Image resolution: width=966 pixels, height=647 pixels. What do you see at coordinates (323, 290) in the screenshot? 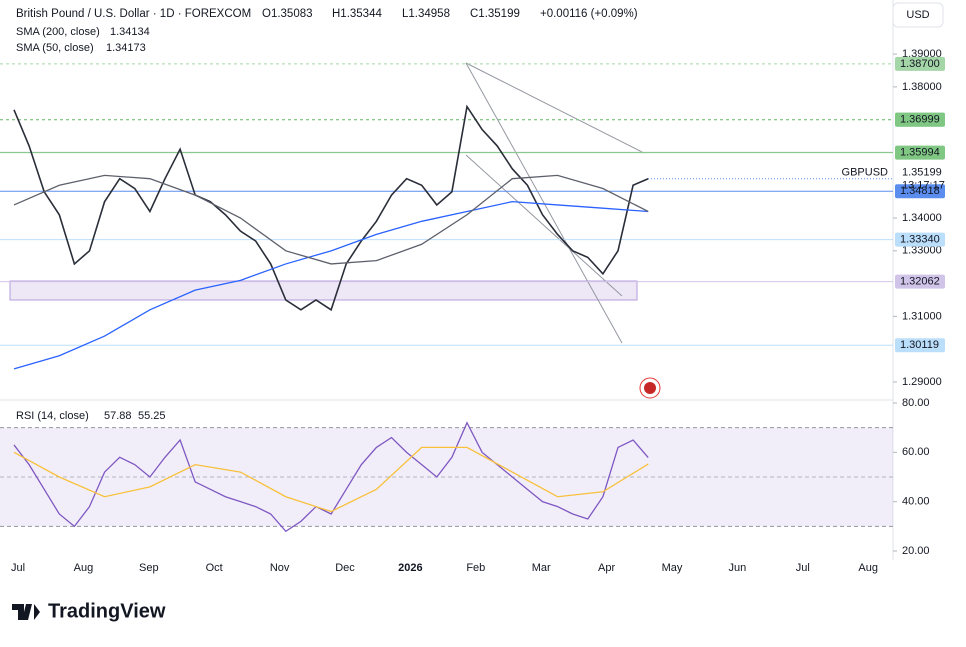
I see `support-zone` at bounding box center [323, 290].